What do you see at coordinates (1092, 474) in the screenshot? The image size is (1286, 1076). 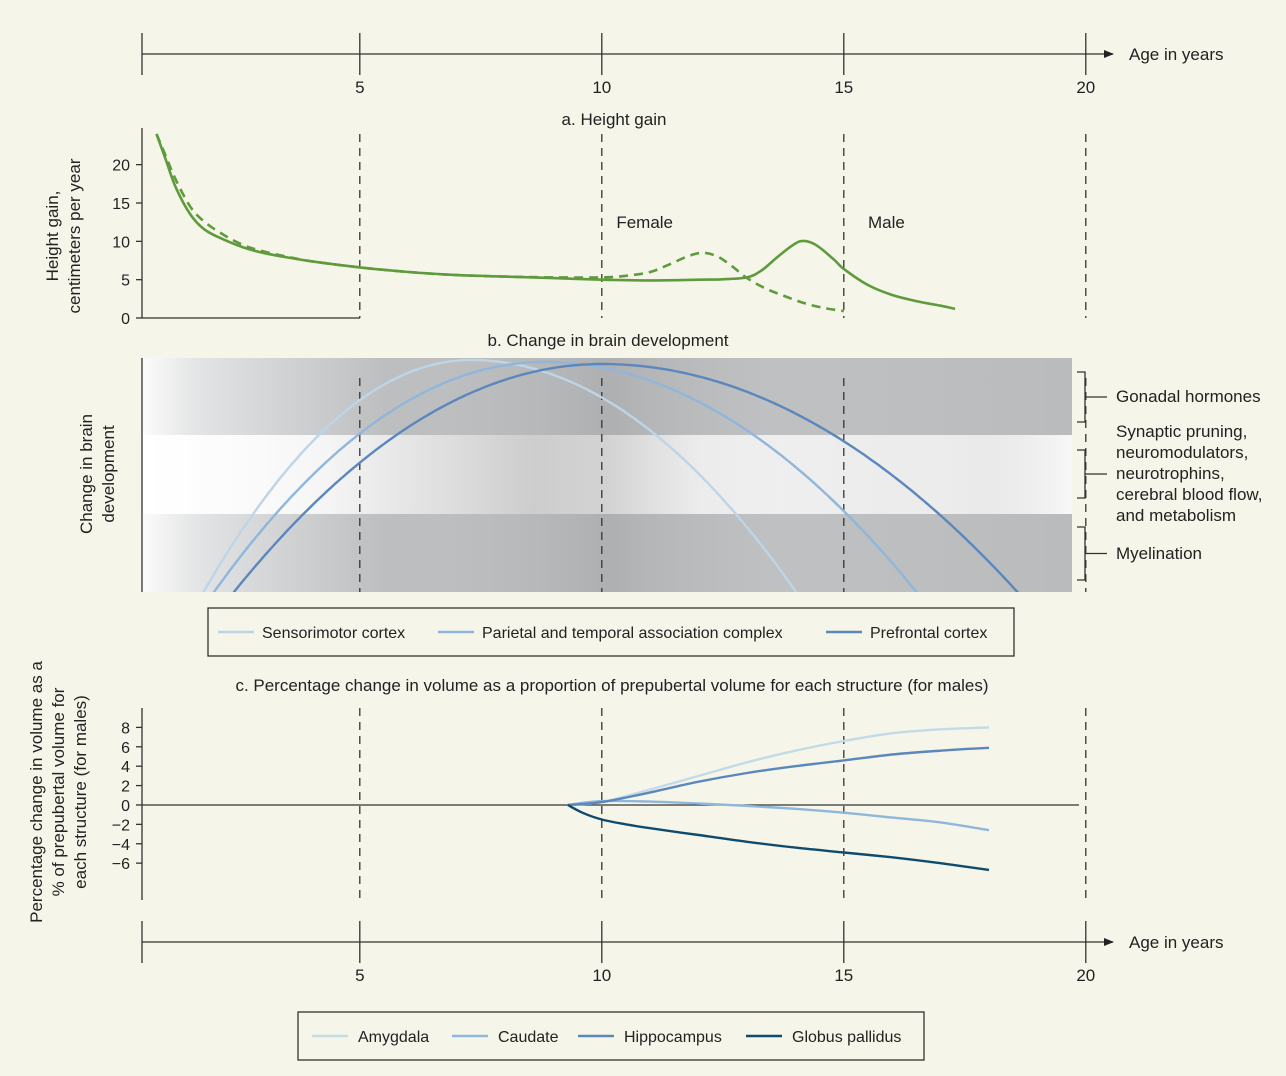 I see `brace-synaptic` at bounding box center [1092, 474].